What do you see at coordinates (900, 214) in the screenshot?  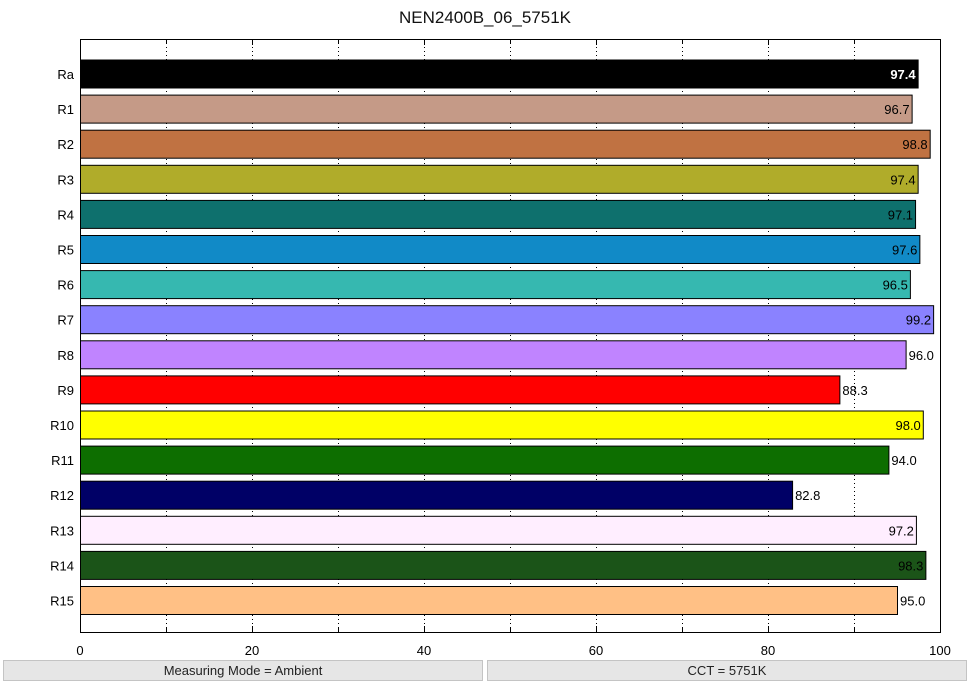 I see `value-label: 97.1` at bounding box center [900, 214].